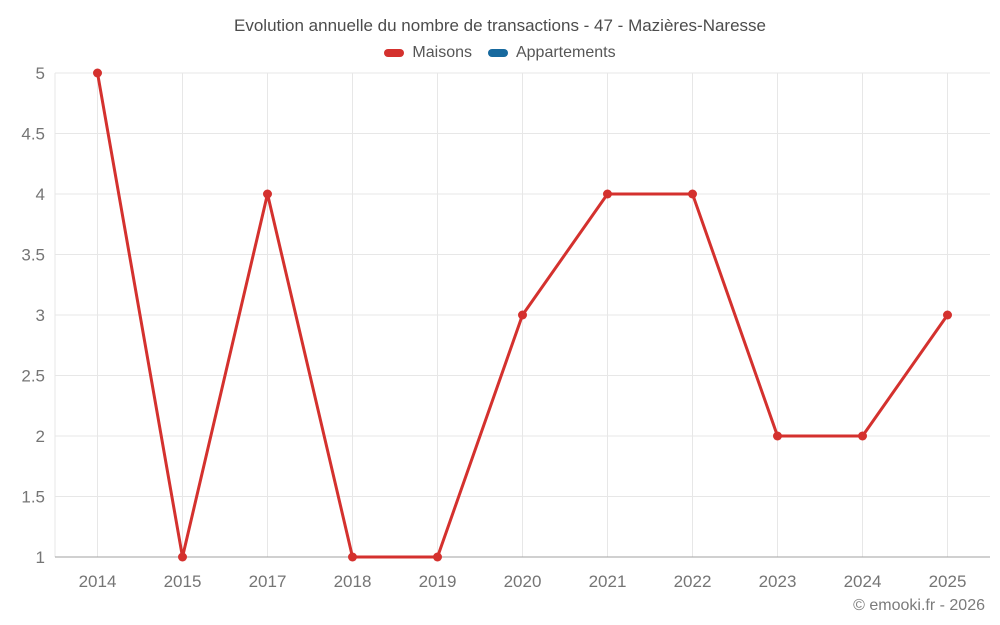 This screenshot has height=625, width=1000. What do you see at coordinates (33, 134) in the screenshot?
I see `svg-text: 4.5` at bounding box center [33, 134].